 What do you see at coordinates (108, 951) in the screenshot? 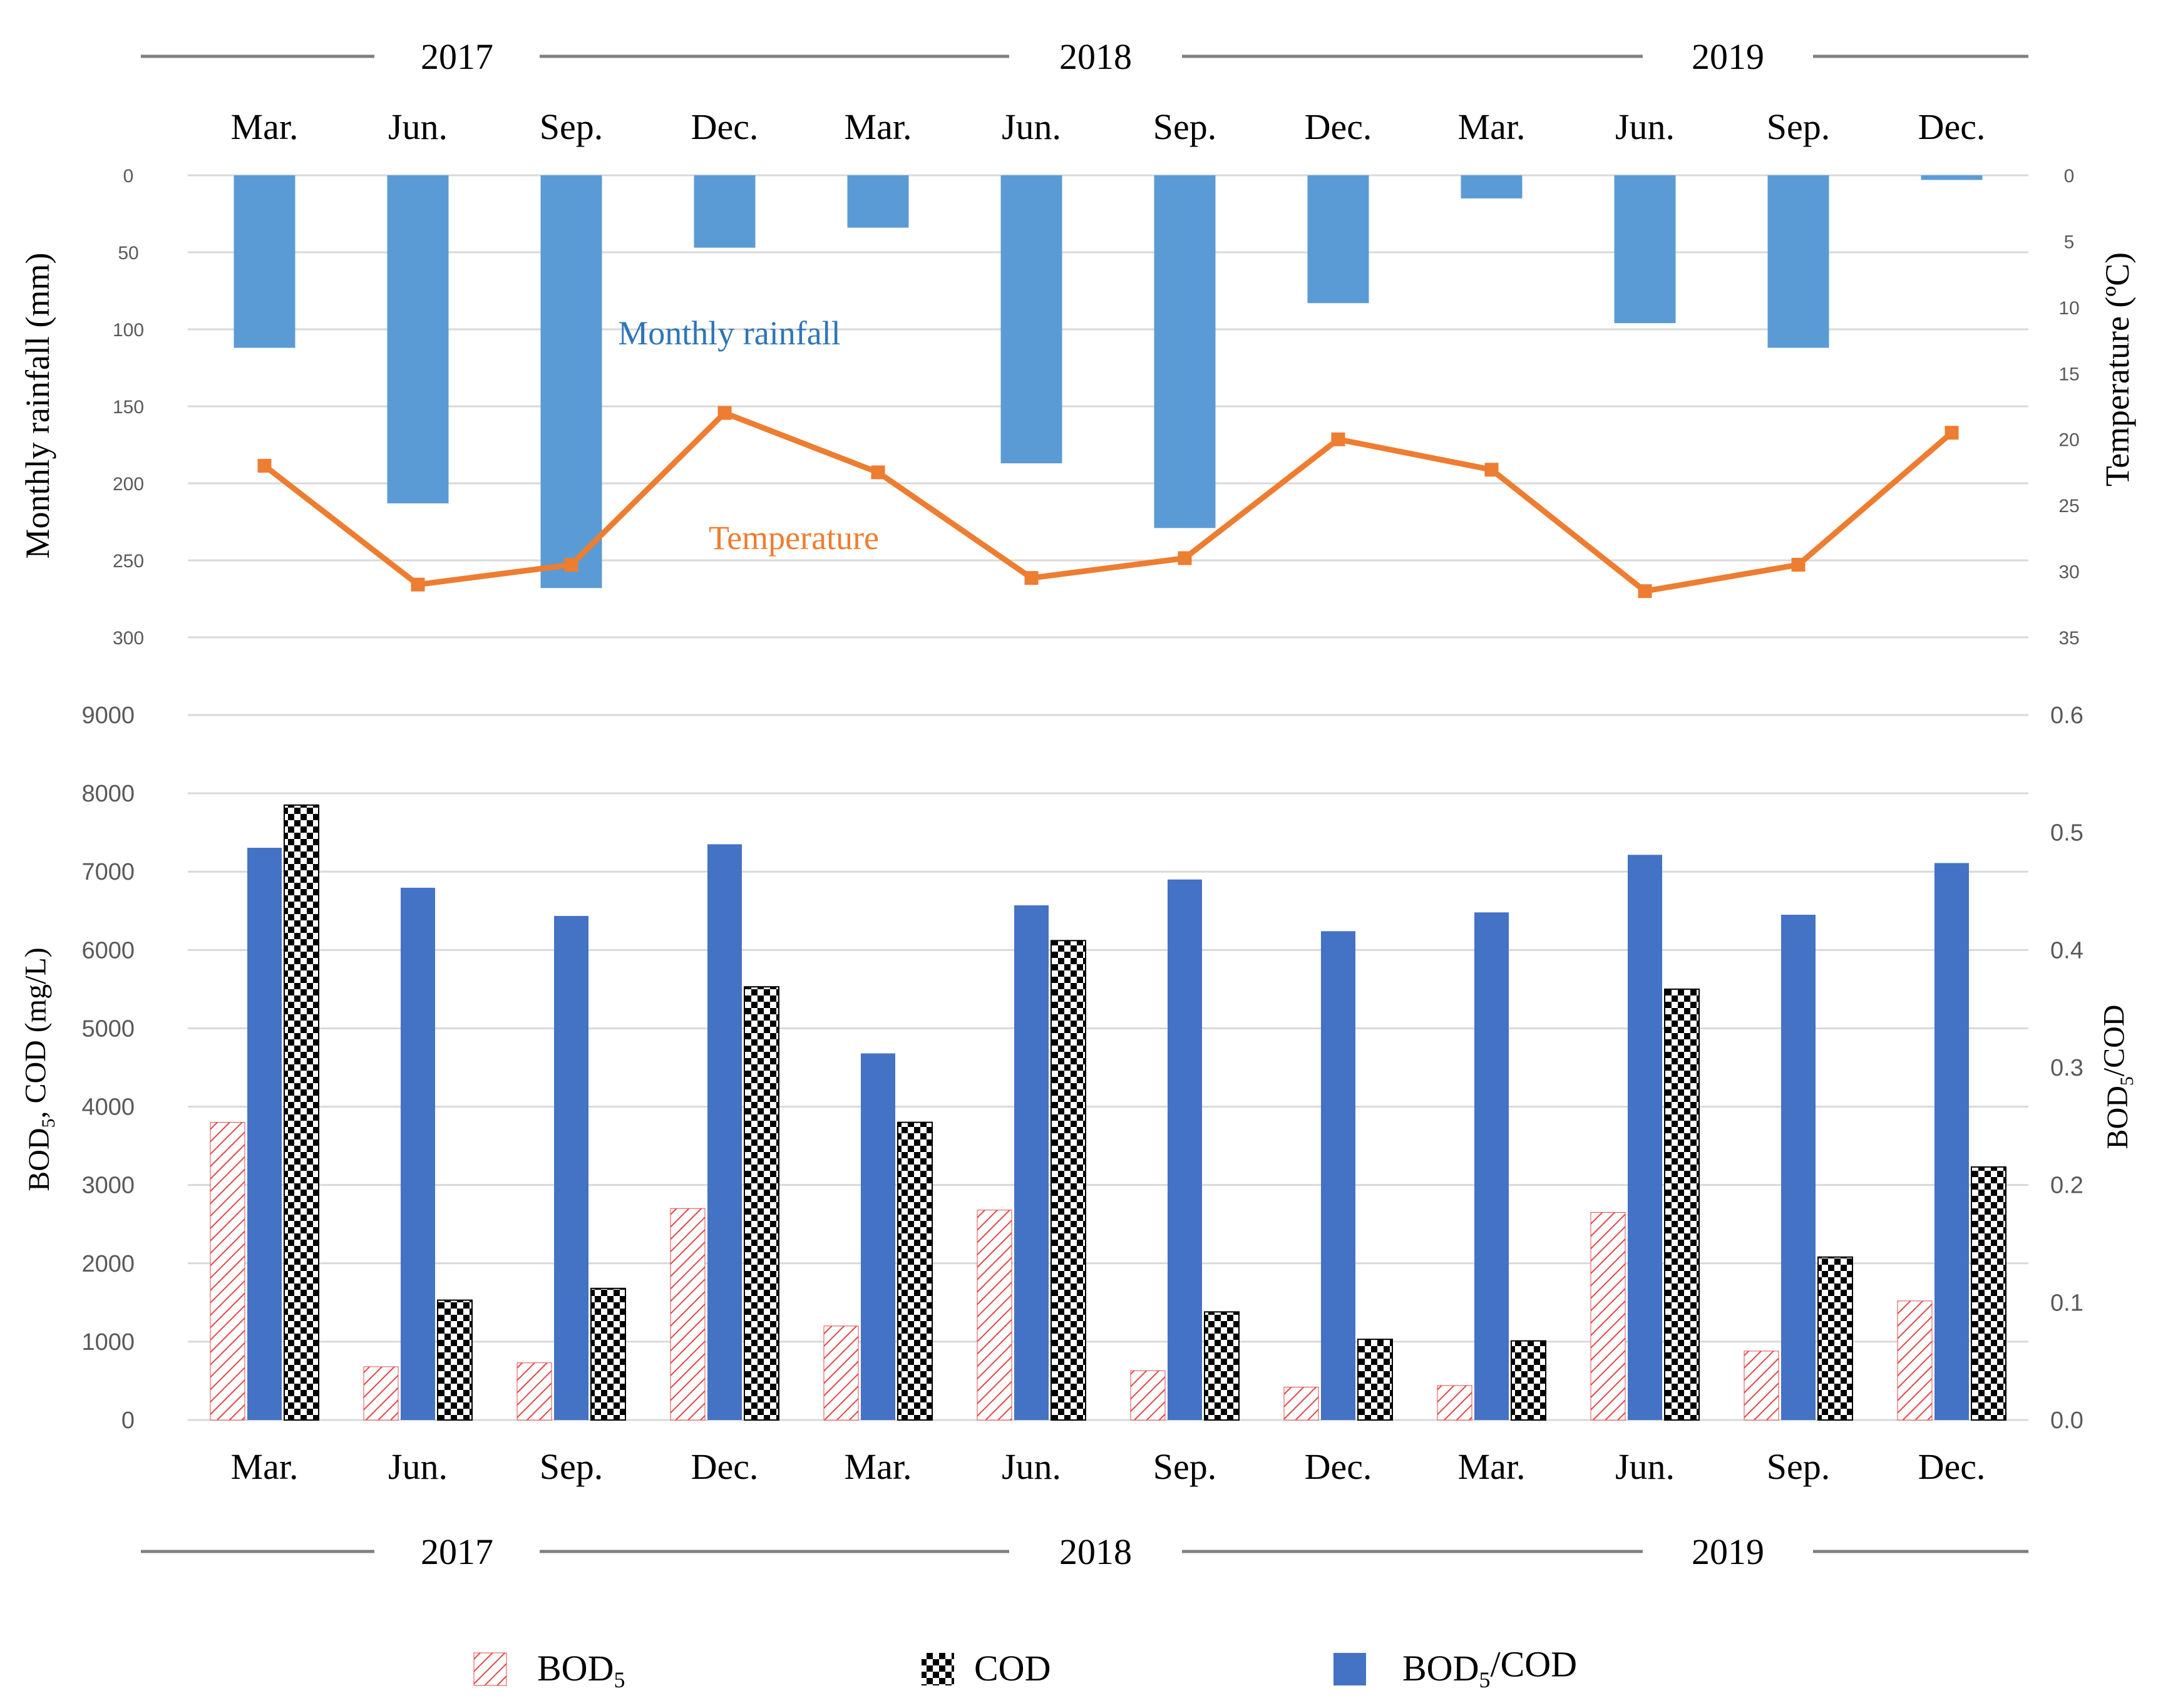
I see `concentration-tick-label: 6000` at bounding box center [108, 951].